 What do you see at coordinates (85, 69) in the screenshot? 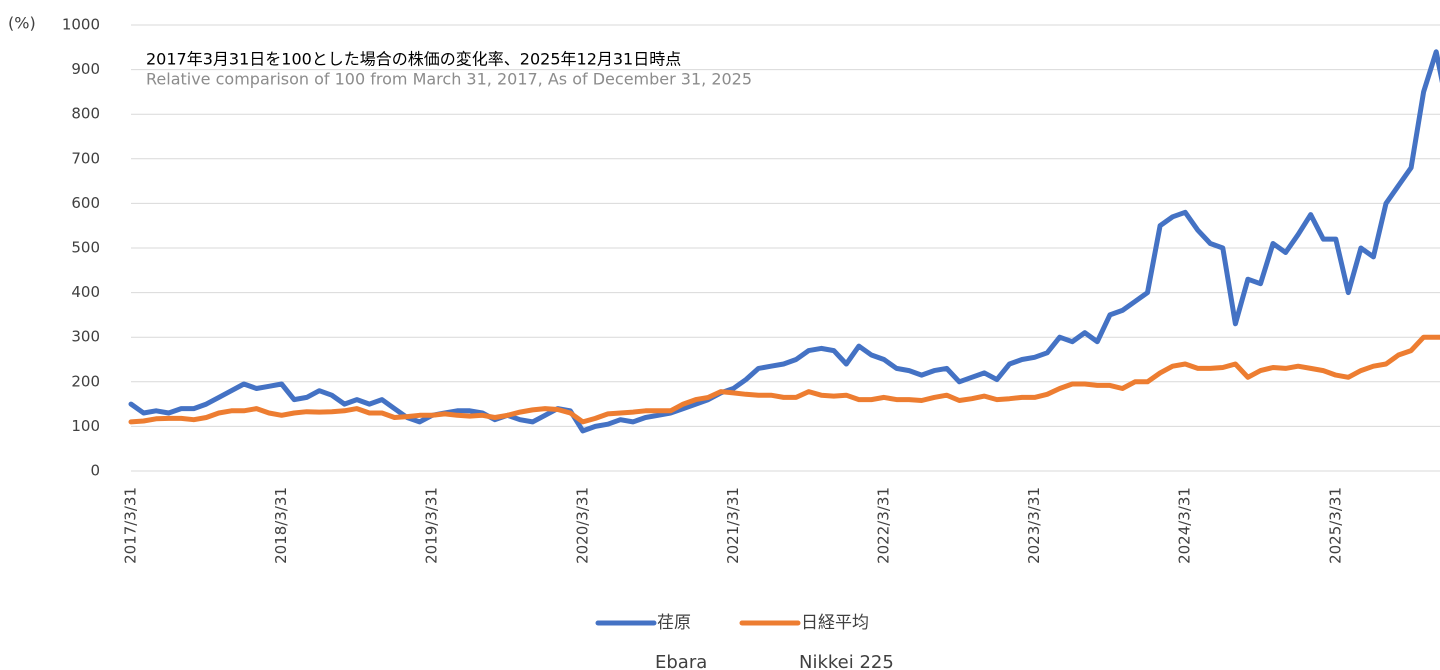
I see `y-tick-label: 900` at bounding box center [85, 69].